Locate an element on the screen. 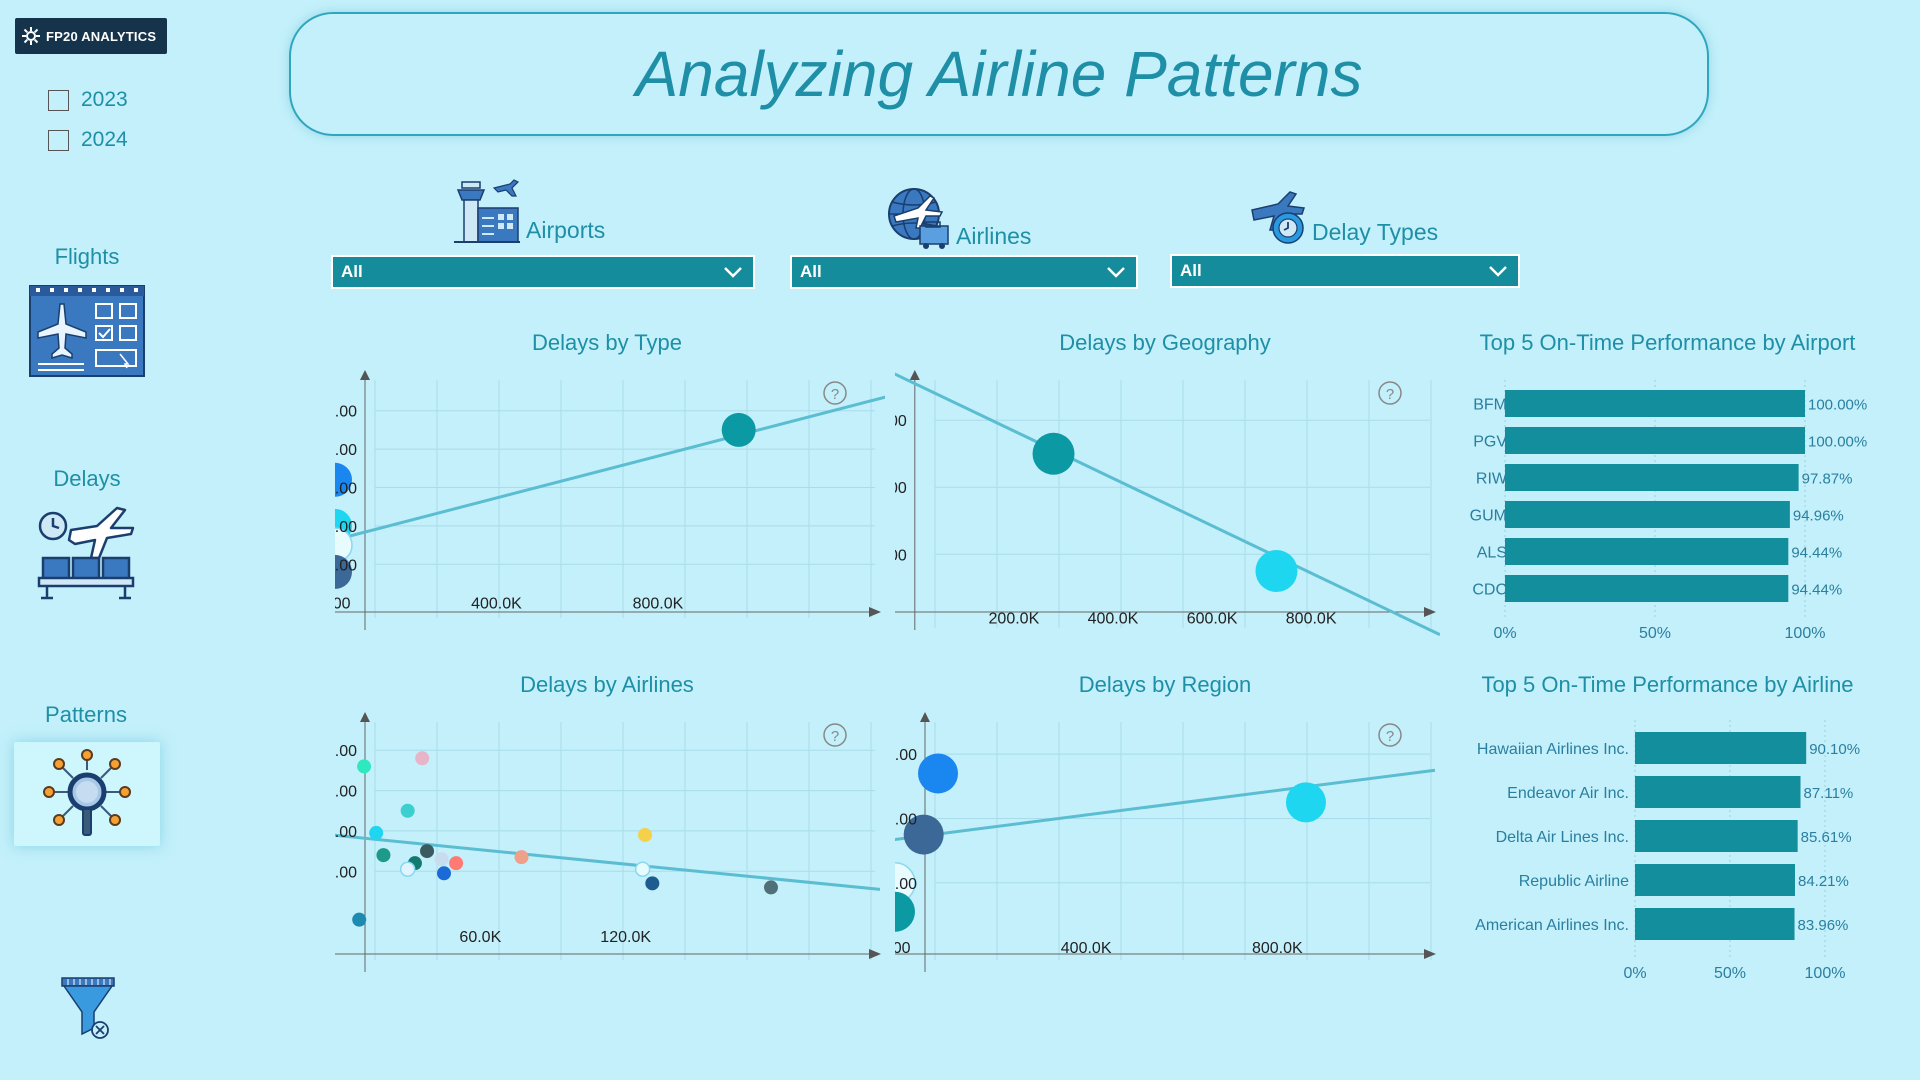  bar-category-label: RIW is located at coordinates (1492, 479).